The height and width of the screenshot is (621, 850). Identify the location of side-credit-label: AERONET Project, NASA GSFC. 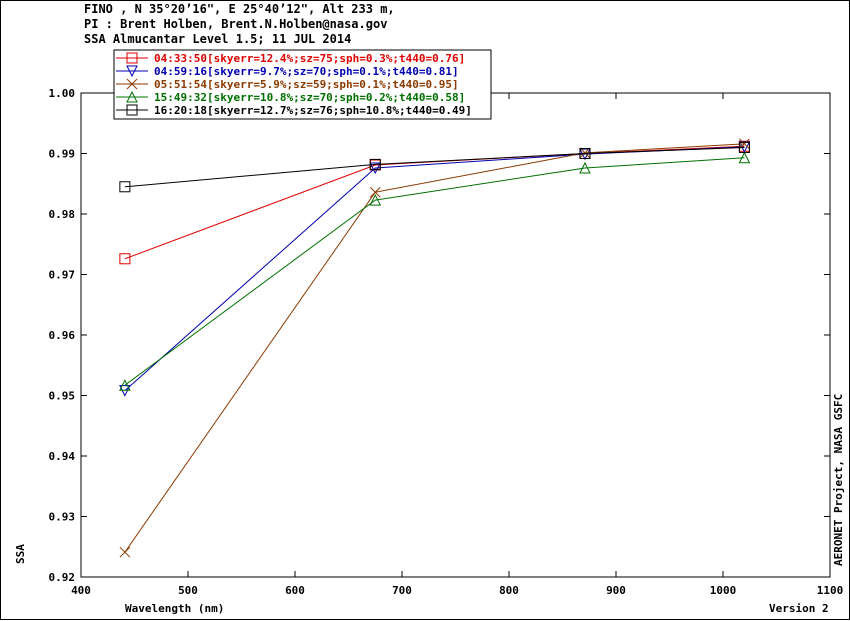
(838, 480).